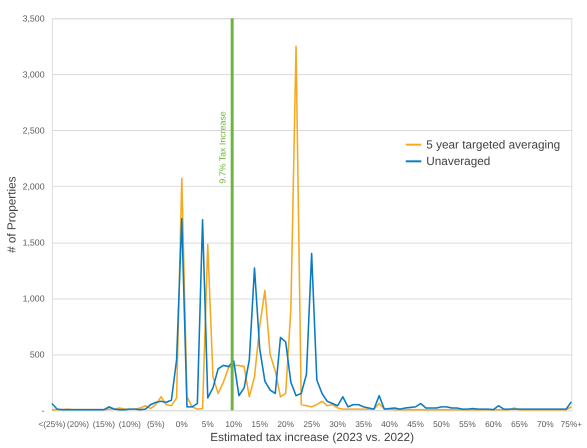  What do you see at coordinates (286, 423) in the screenshot?
I see `x-tick-label: 20%` at bounding box center [286, 423].